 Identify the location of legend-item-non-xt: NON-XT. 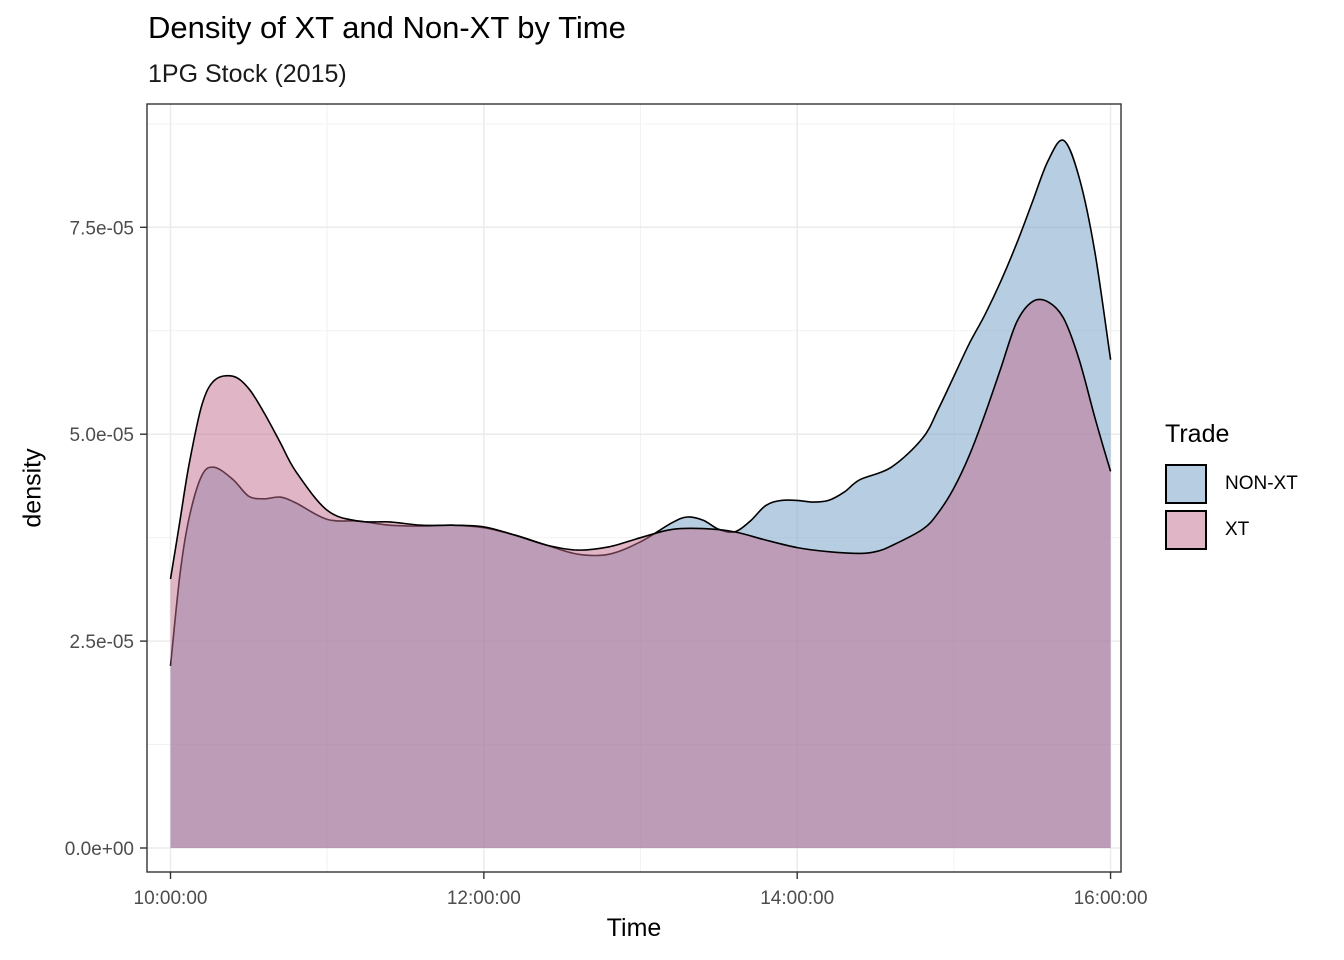
(1231, 484).